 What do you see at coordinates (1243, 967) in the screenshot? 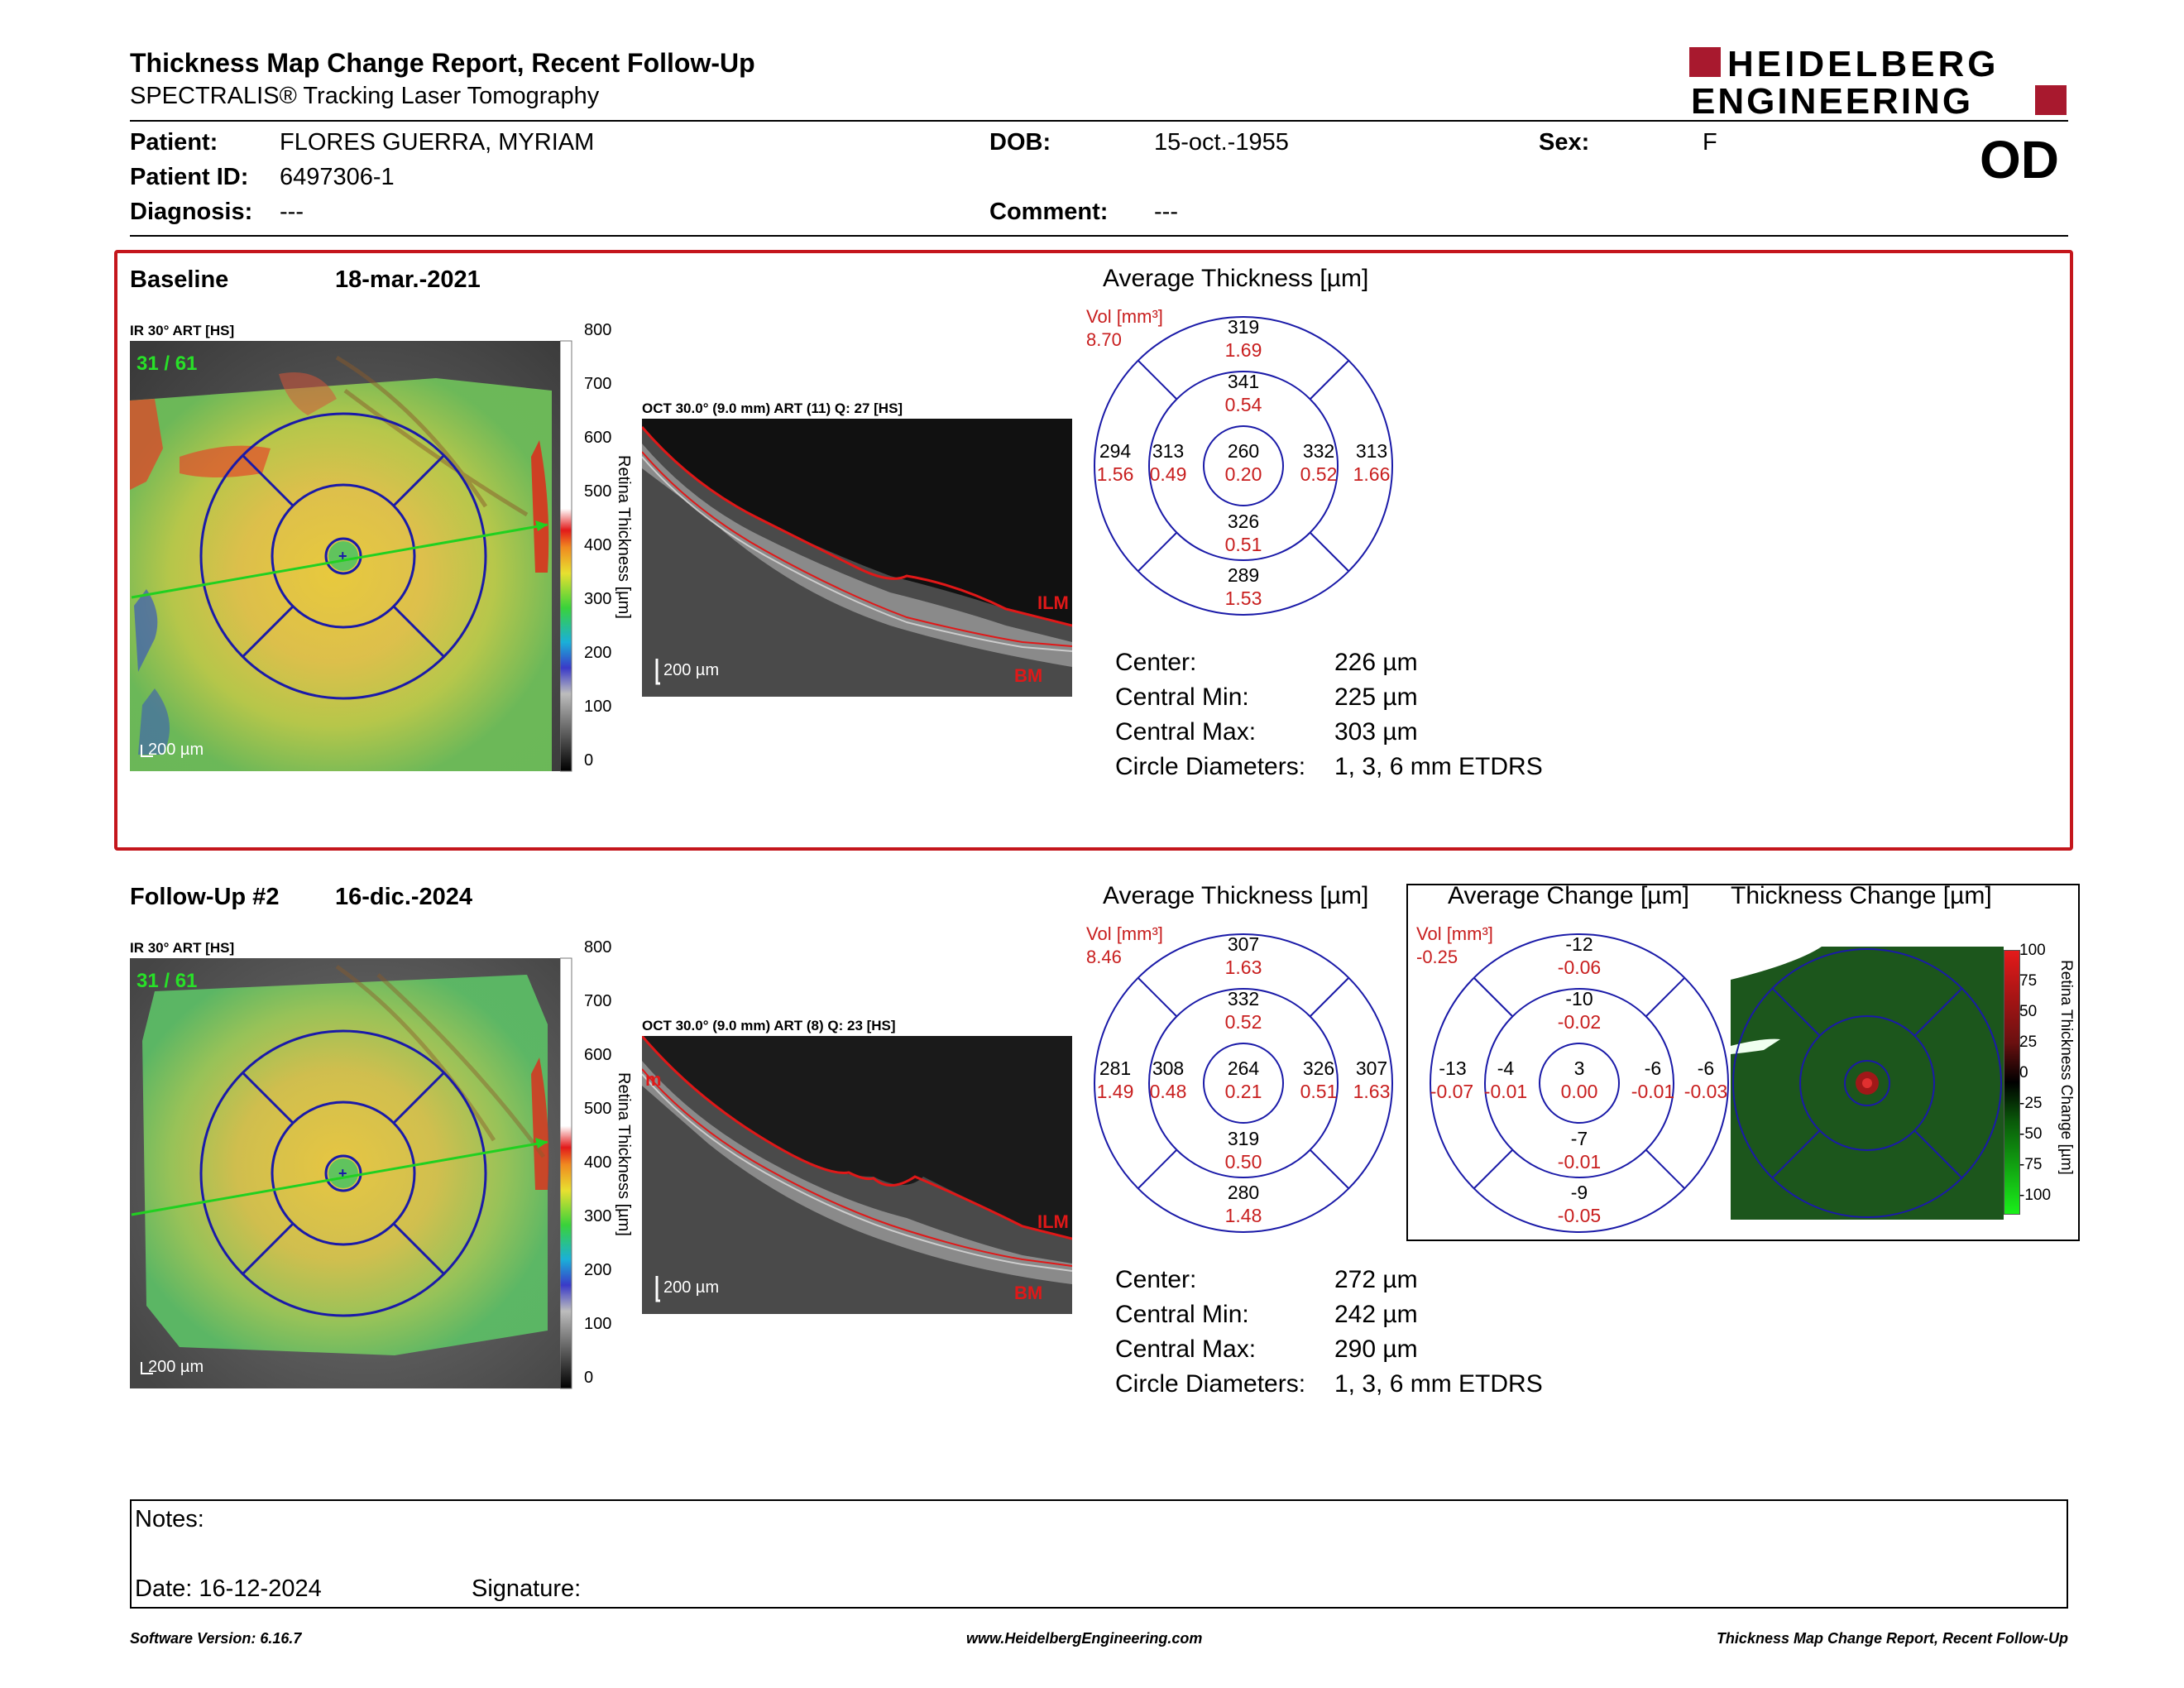
I see `followup-outer-sup-volume: 1.63` at bounding box center [1243, 967].